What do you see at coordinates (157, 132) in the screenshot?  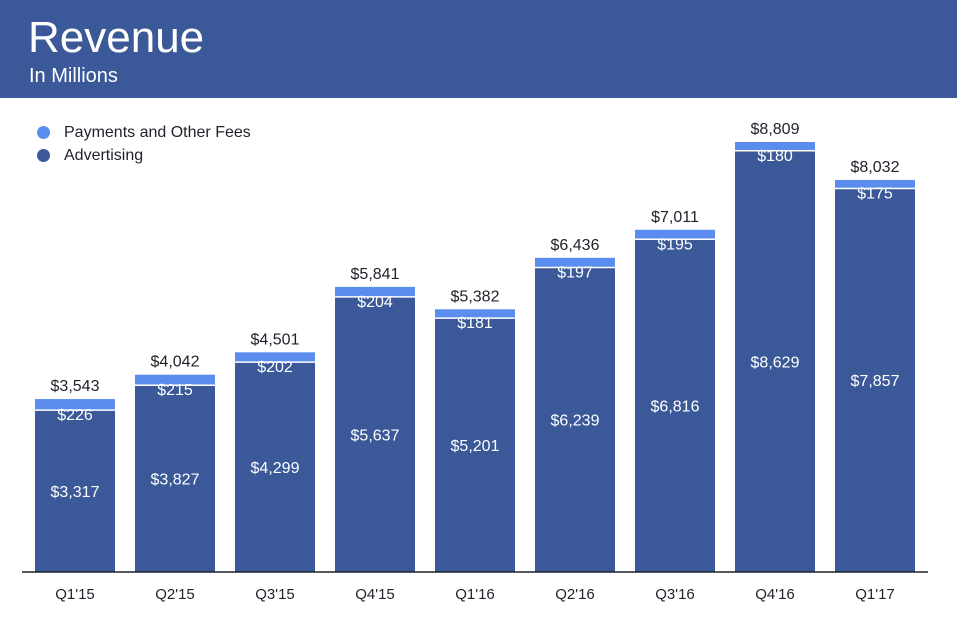 I see `legend-label-payments: Payments and Other Fees` at bounding box center [157, 132].